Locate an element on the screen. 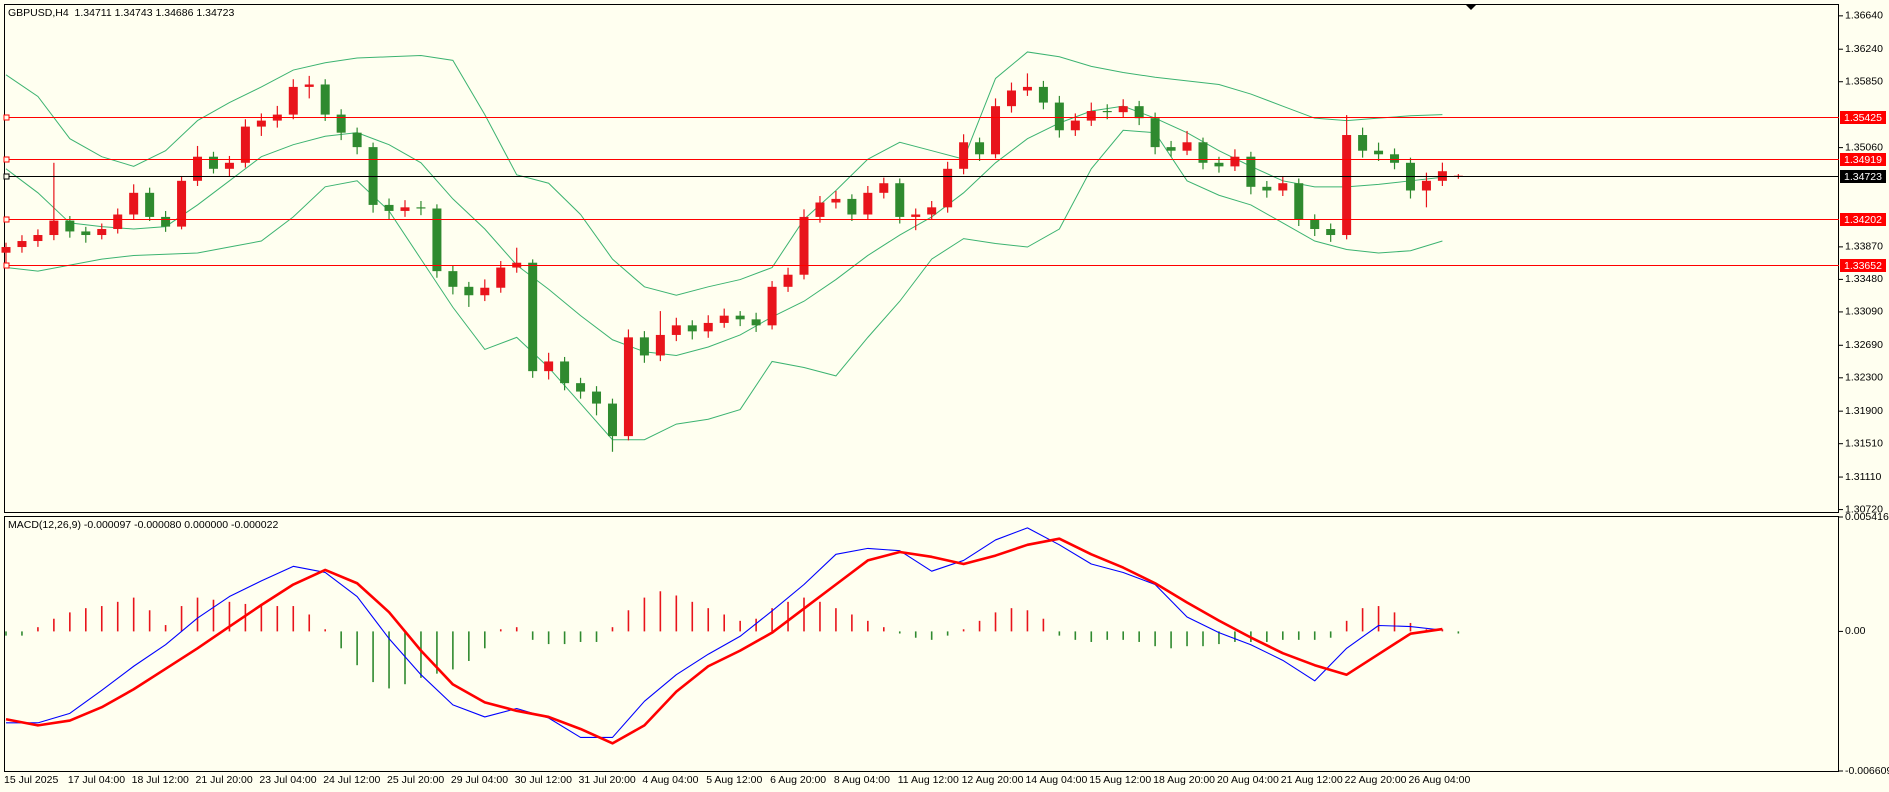 The image size is (1889, 792). x-tick-label: 18 Jul 12:00 is located at coordinates (160, 780).